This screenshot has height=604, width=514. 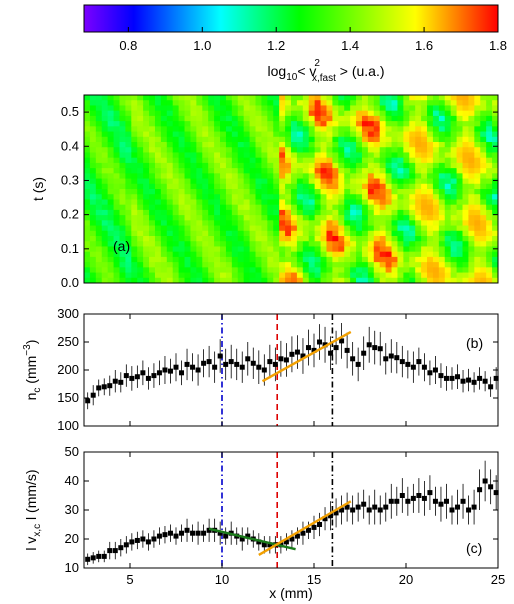 What do you see at coordinates (306, 356) in the screenshot?
I see `fit-line` at bounding box center [306, 356].